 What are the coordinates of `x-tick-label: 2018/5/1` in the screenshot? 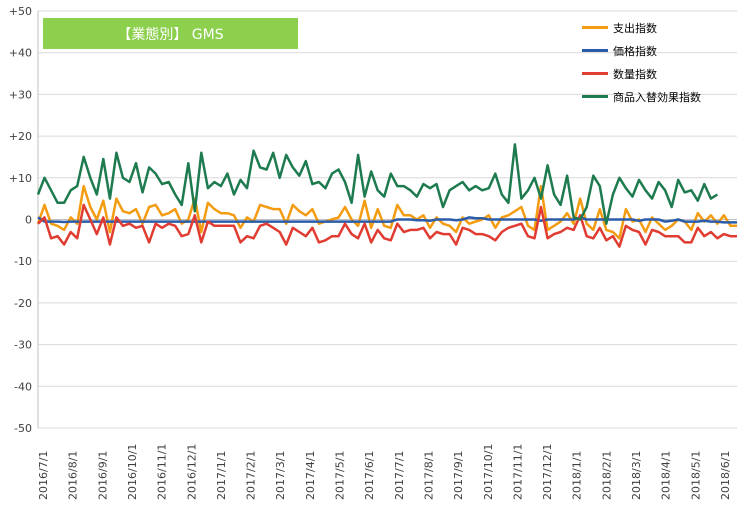 It's located at (695, 475).